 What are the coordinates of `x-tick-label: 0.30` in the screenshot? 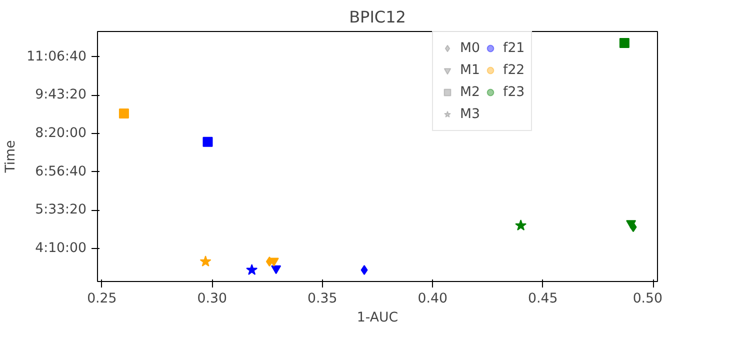 It's located at (212, 299).